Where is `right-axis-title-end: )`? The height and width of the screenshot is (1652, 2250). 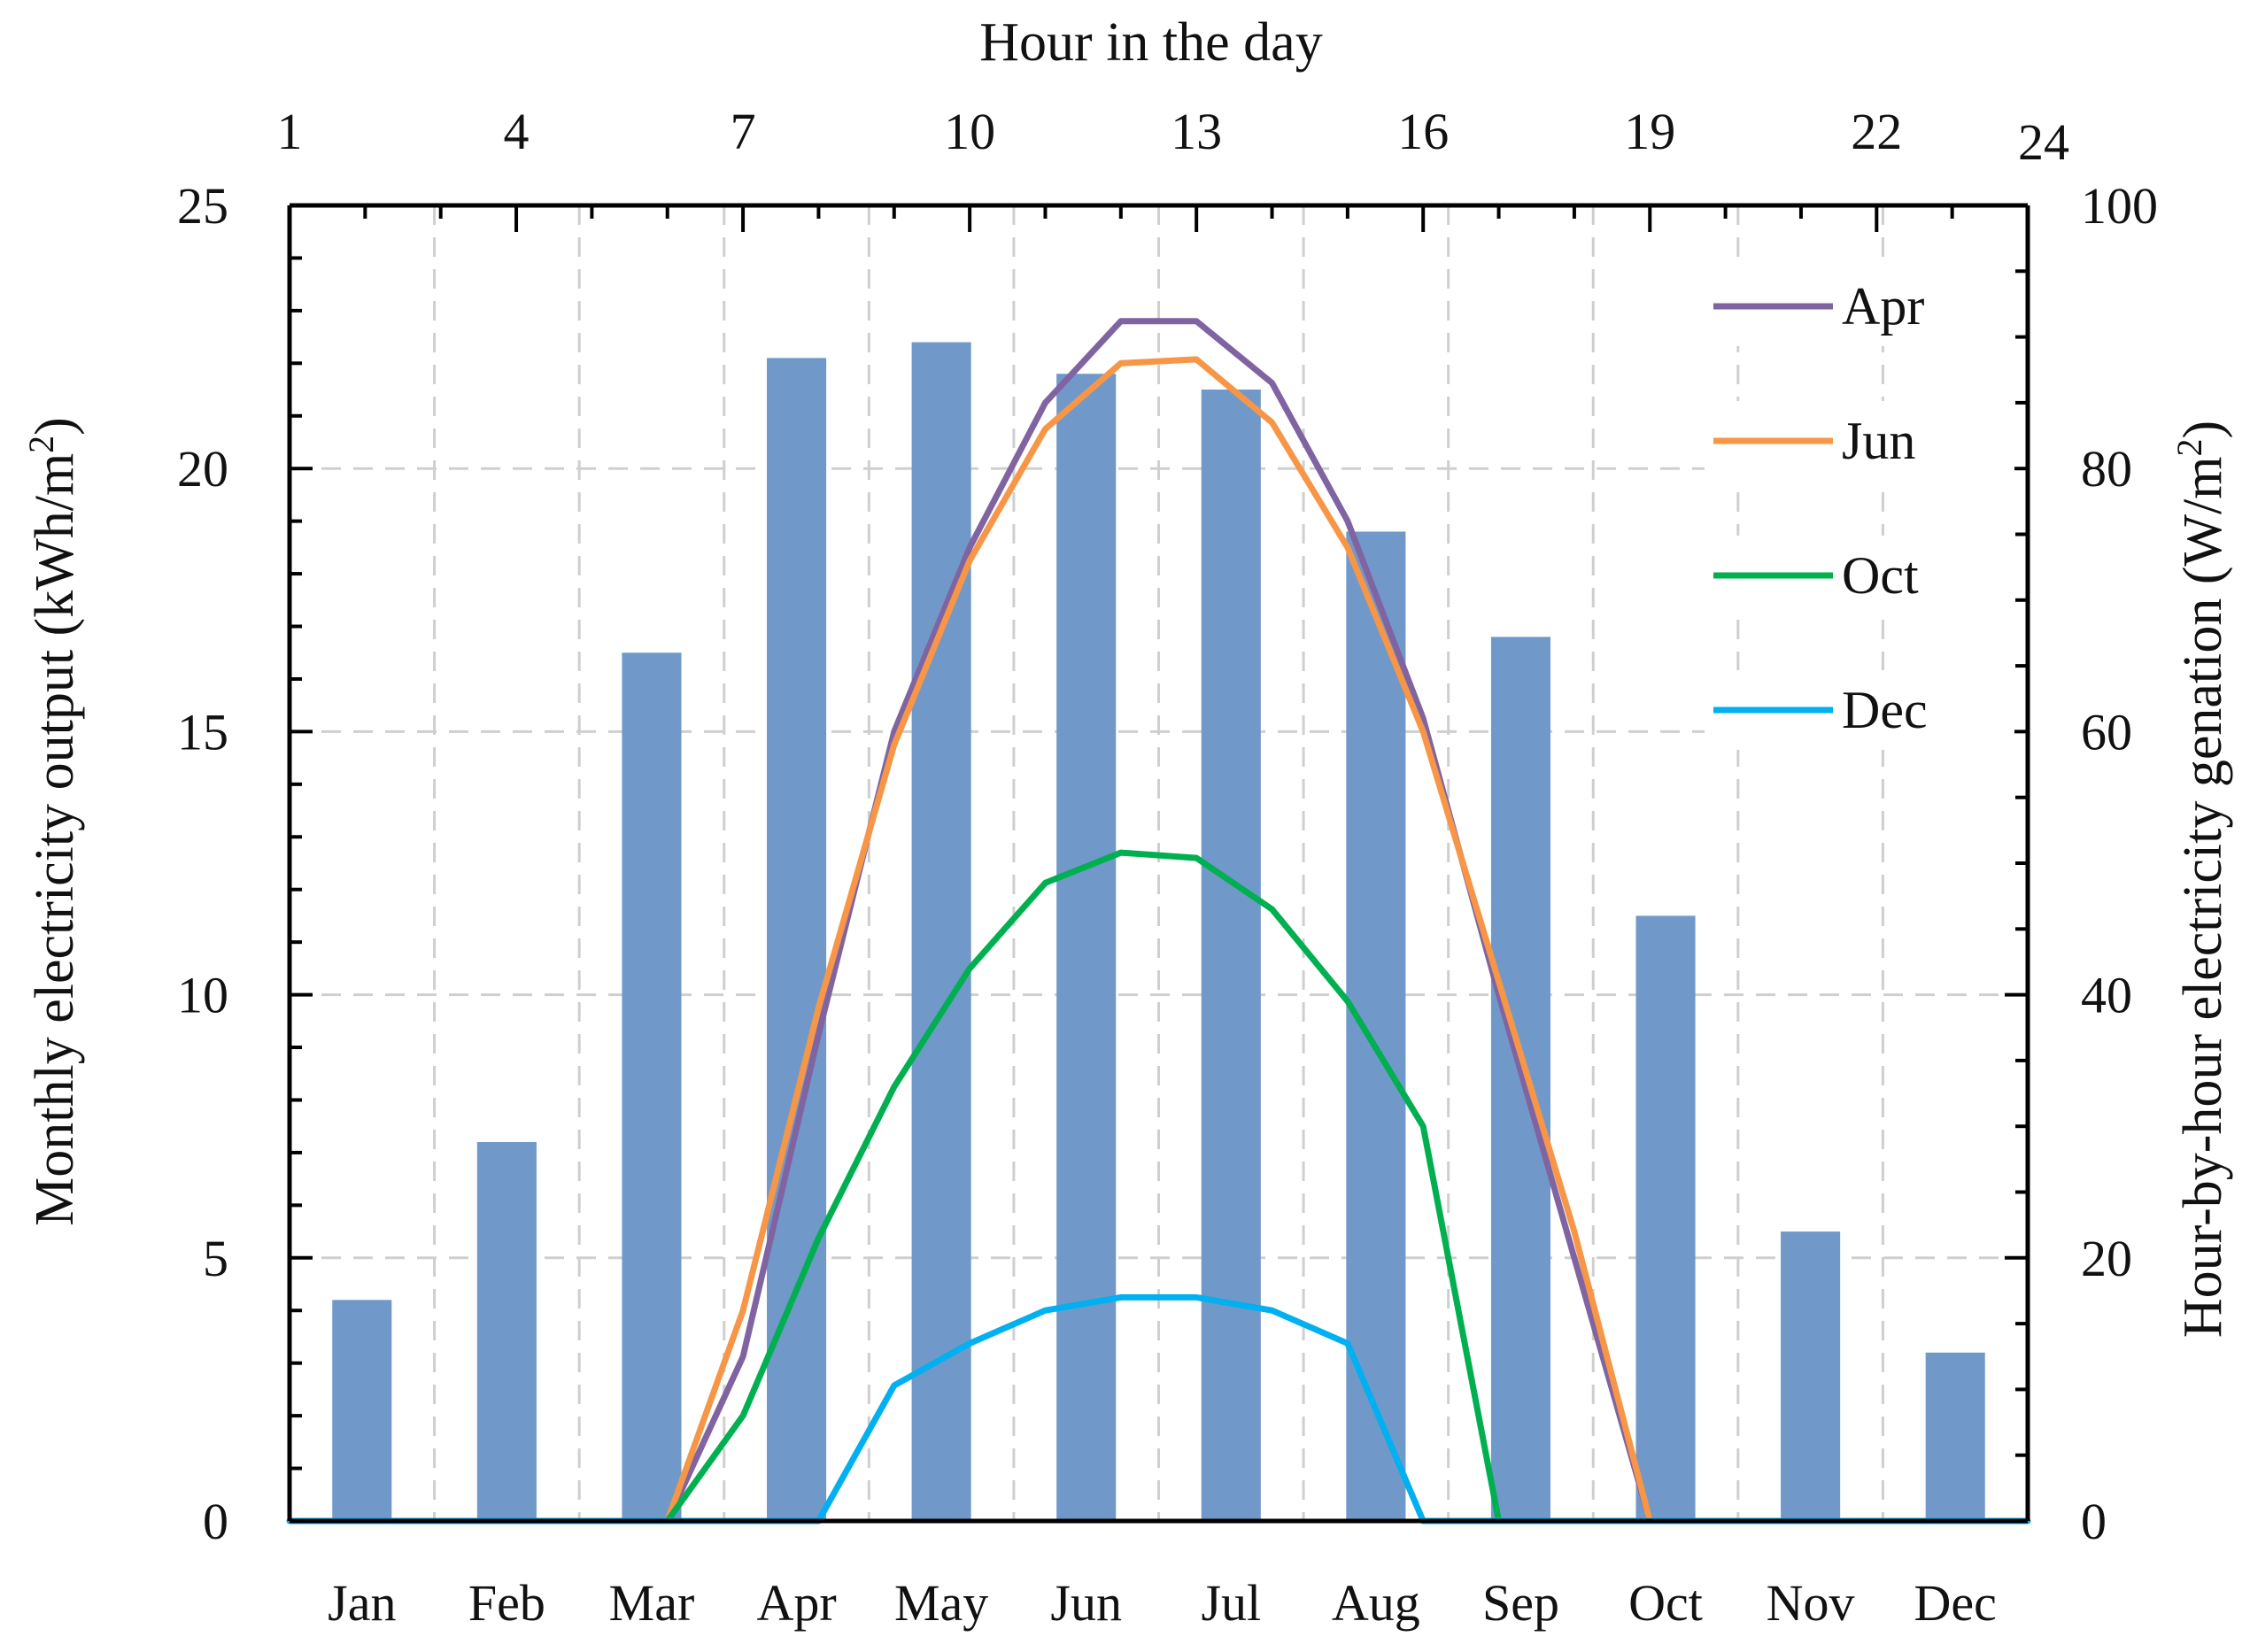
right-axis-title-end: ) is located at coordinates (2203, 430).